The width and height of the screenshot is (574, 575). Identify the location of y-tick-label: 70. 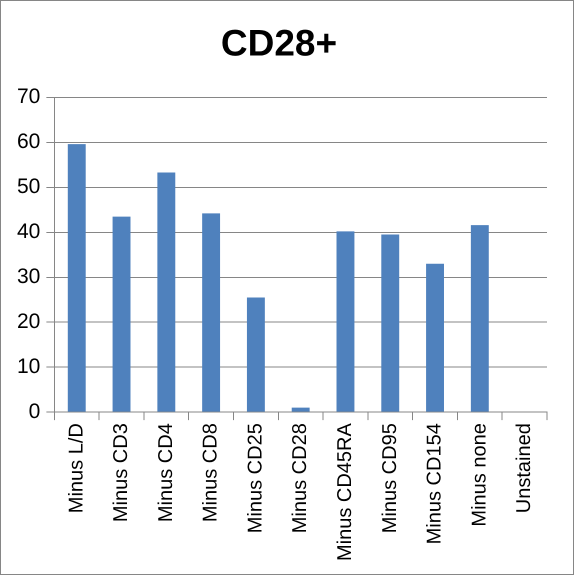
(28, 96).